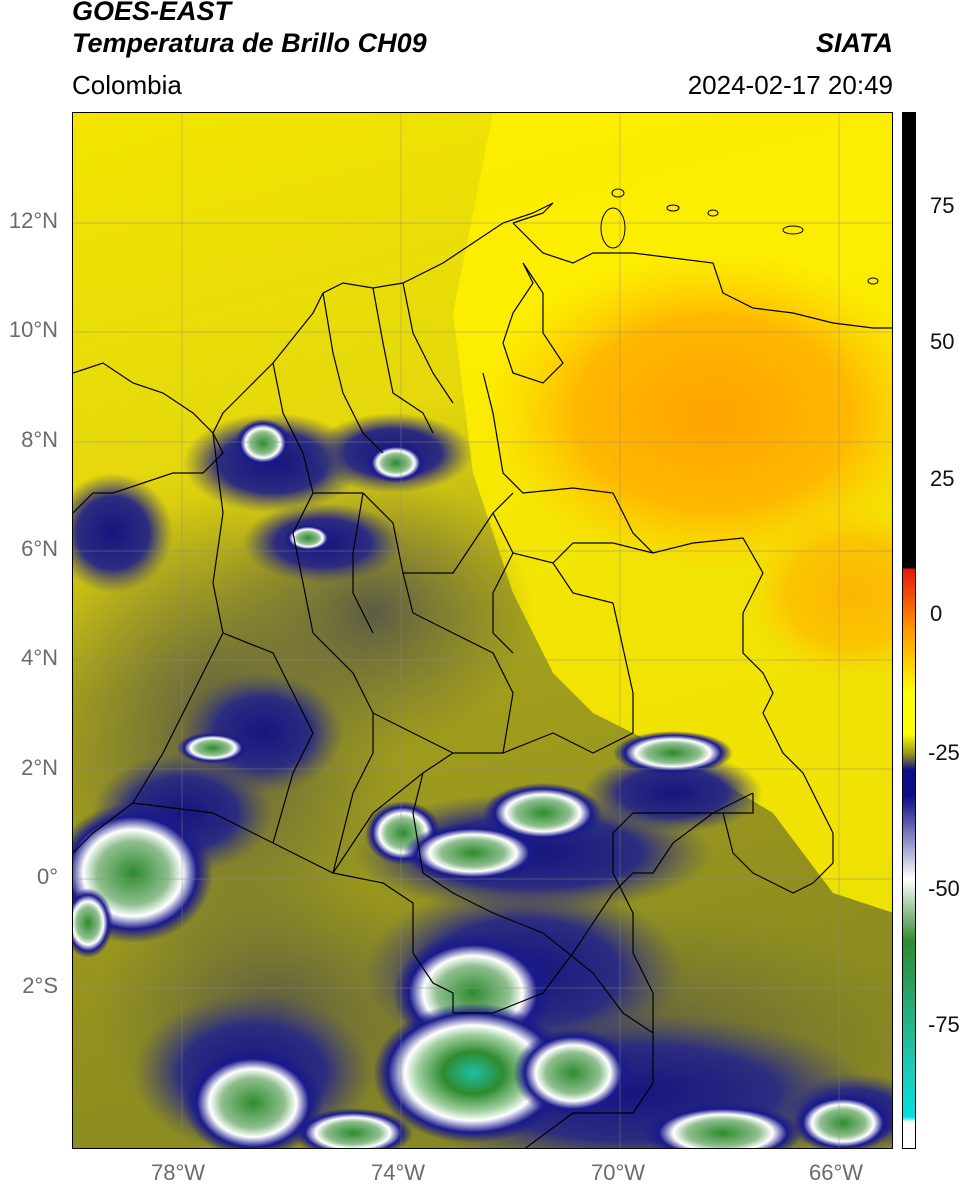 The width and height of the screenshot is (966, 1190). I want to click on lon-label-70w: 70°W, so click(618, 1173).